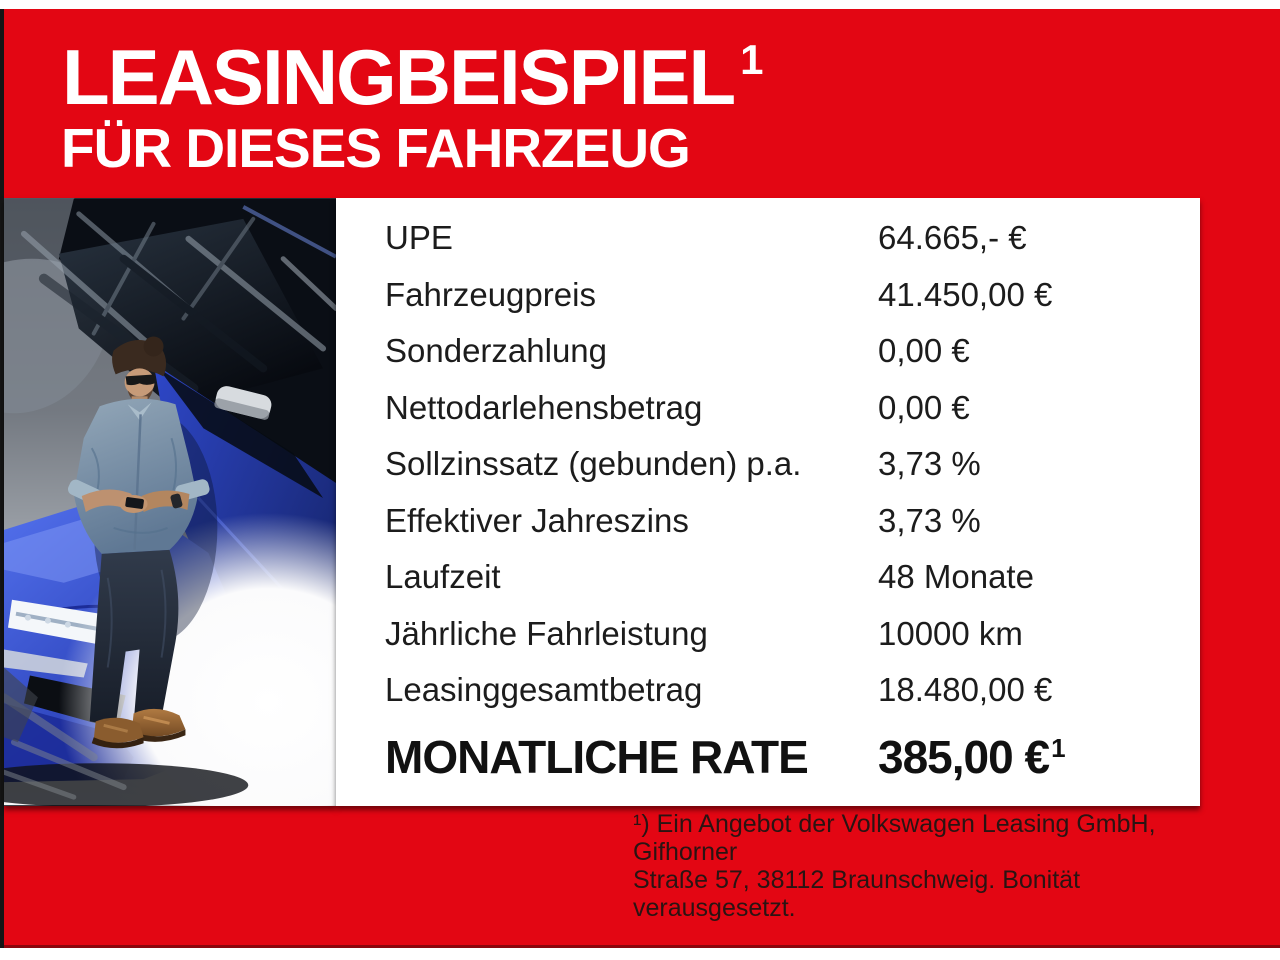  What do you see at coordinates (965, 690) in the screenshot?
I see `row-value: 18.480,00 €` at bounding box center [965, 690].